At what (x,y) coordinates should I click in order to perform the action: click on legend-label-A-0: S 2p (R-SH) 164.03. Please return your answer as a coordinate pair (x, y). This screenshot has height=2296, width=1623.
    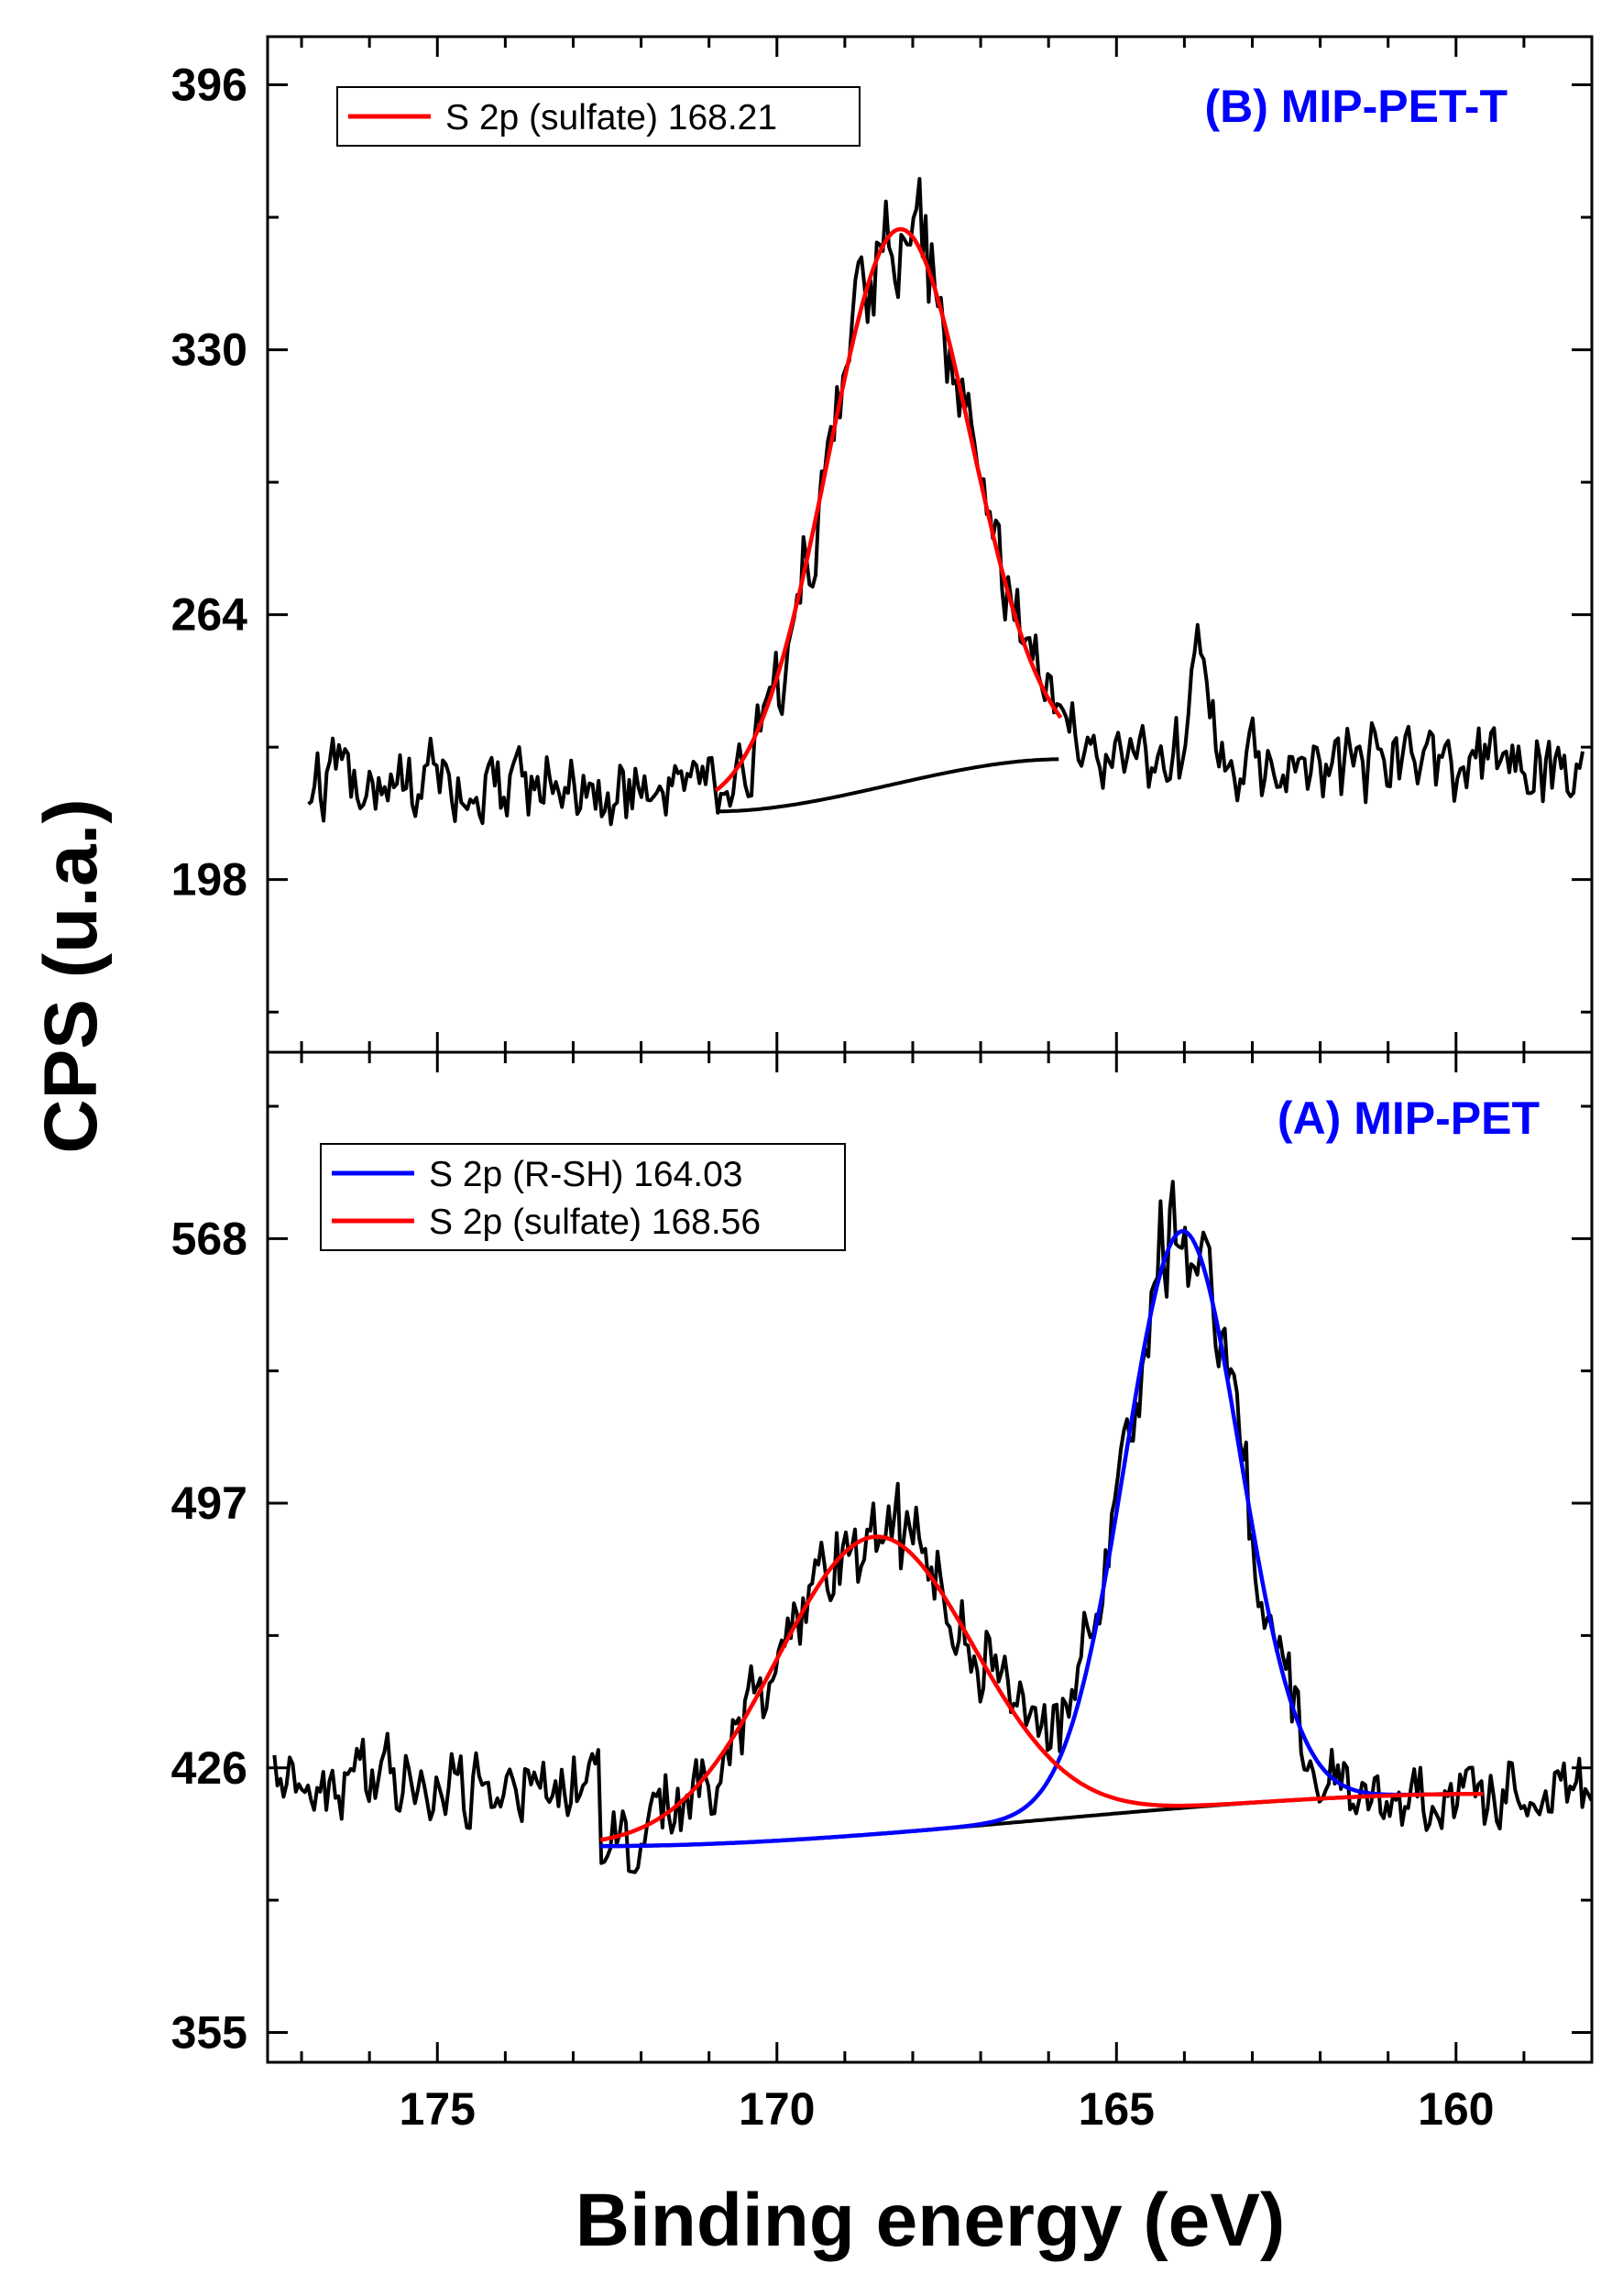
    Looking at the image, I should click on (586, 1174).